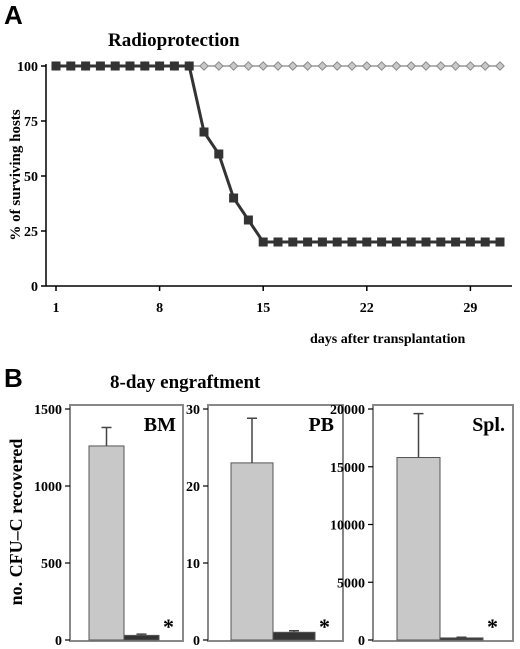 This screenshot has width=520, height=649. Describe the element at coordinates (193, 487) in the screenshot. I see `y-tick-label: 20` at that location.